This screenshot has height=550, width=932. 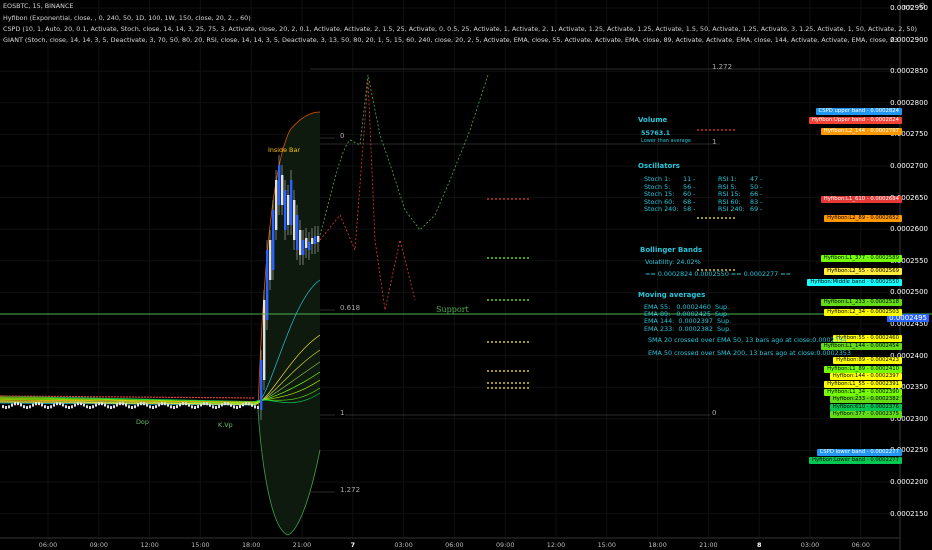 What do you see at coordinates (722, 67) in the screenshot?
I see `fib-label: 1.272` at bounding box center [722, 67].